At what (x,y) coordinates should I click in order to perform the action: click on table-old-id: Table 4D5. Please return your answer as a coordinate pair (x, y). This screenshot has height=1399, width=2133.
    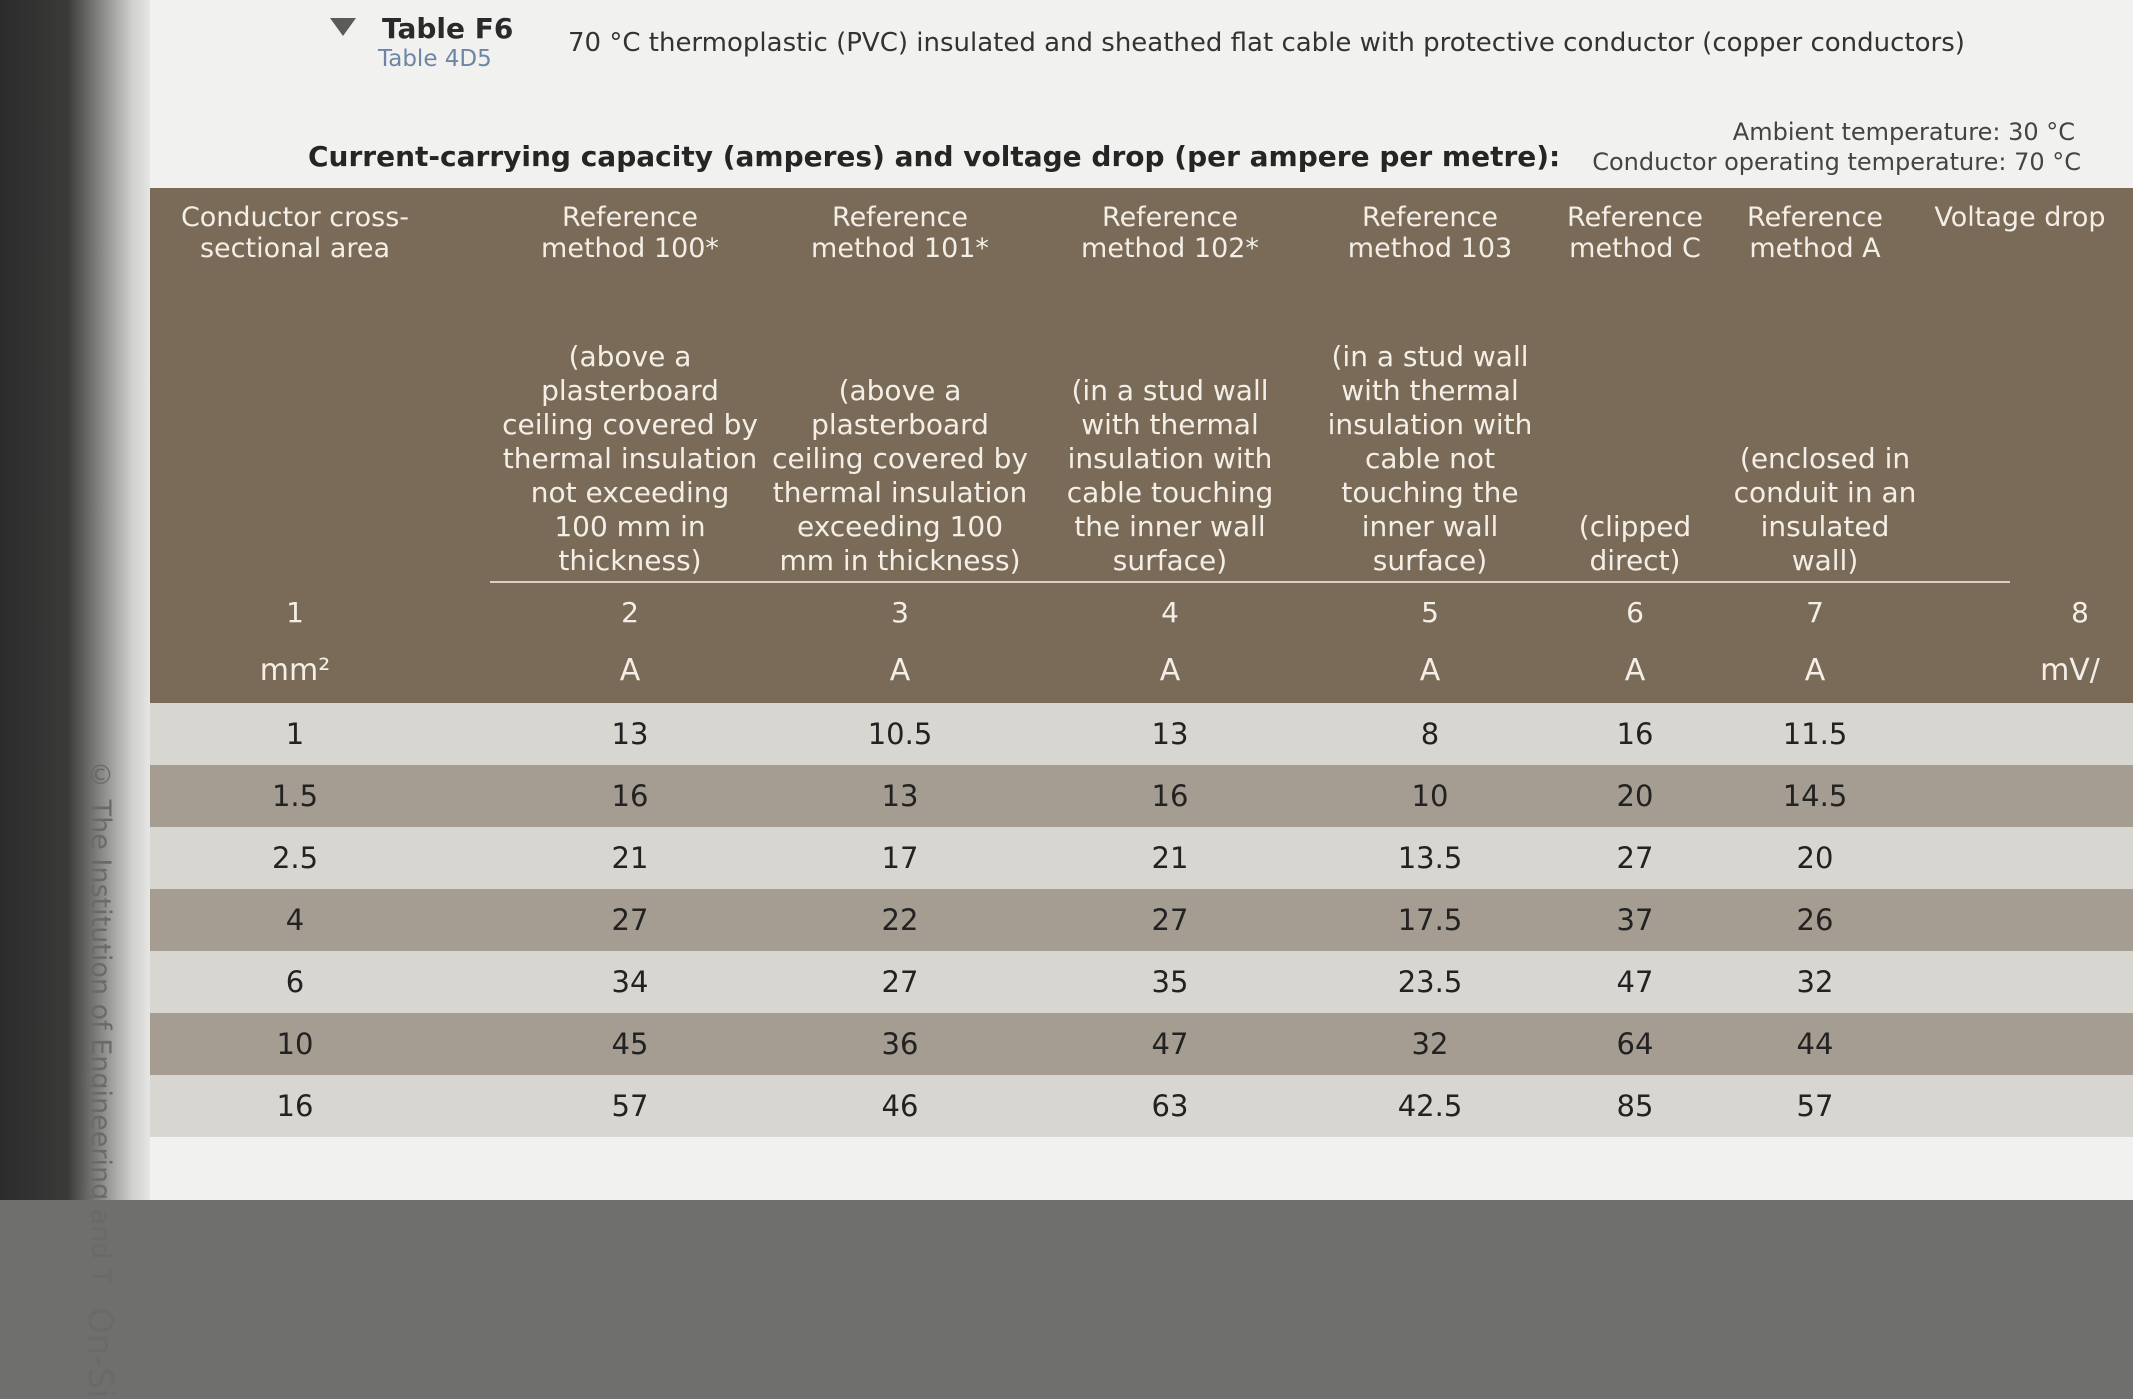
    Looking at the image, I should click on (435, 59).